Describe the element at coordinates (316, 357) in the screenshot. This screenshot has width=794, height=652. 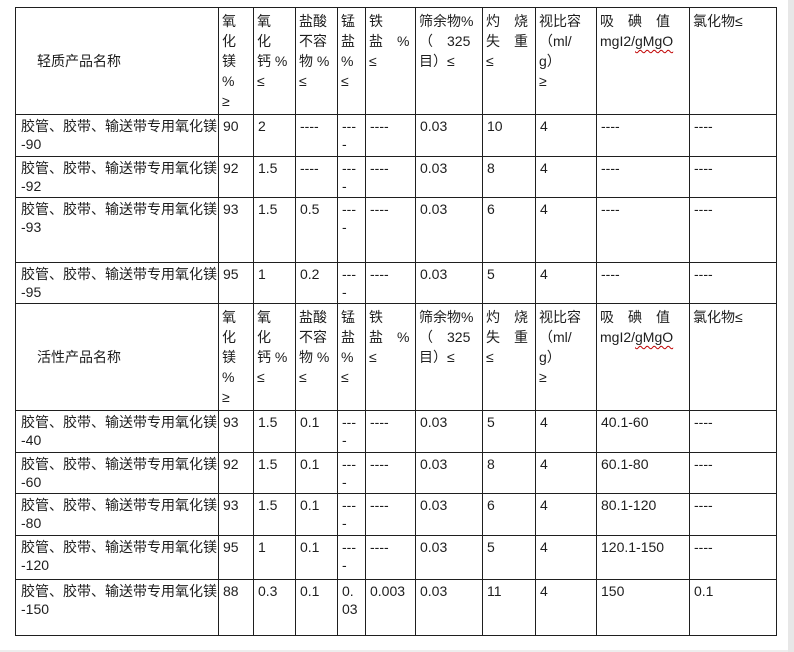
I see `column-header-cell: 盐酸 不容 物 % ≤` at that location.